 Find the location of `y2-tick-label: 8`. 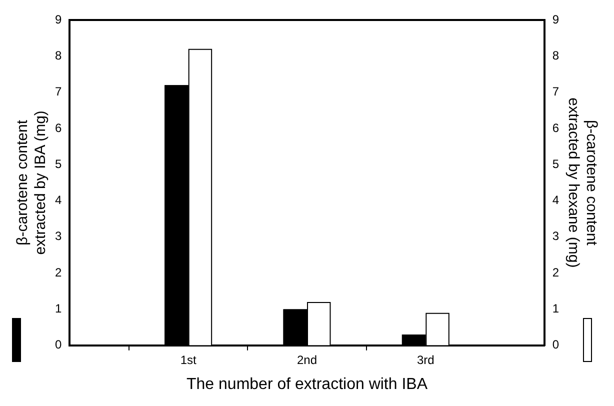

y2-tick-label: 8 is located at coordinates (556, 55).